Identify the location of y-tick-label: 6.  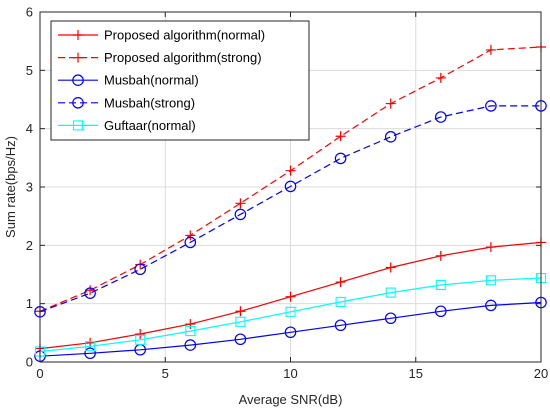
(29, 12).